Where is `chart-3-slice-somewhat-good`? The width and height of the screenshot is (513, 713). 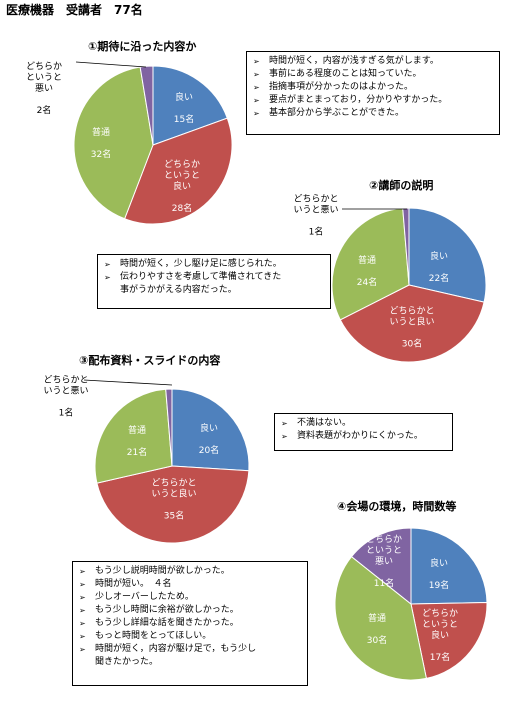
chart-3-slice-somewhat-good is located at coordinates (173, 504).